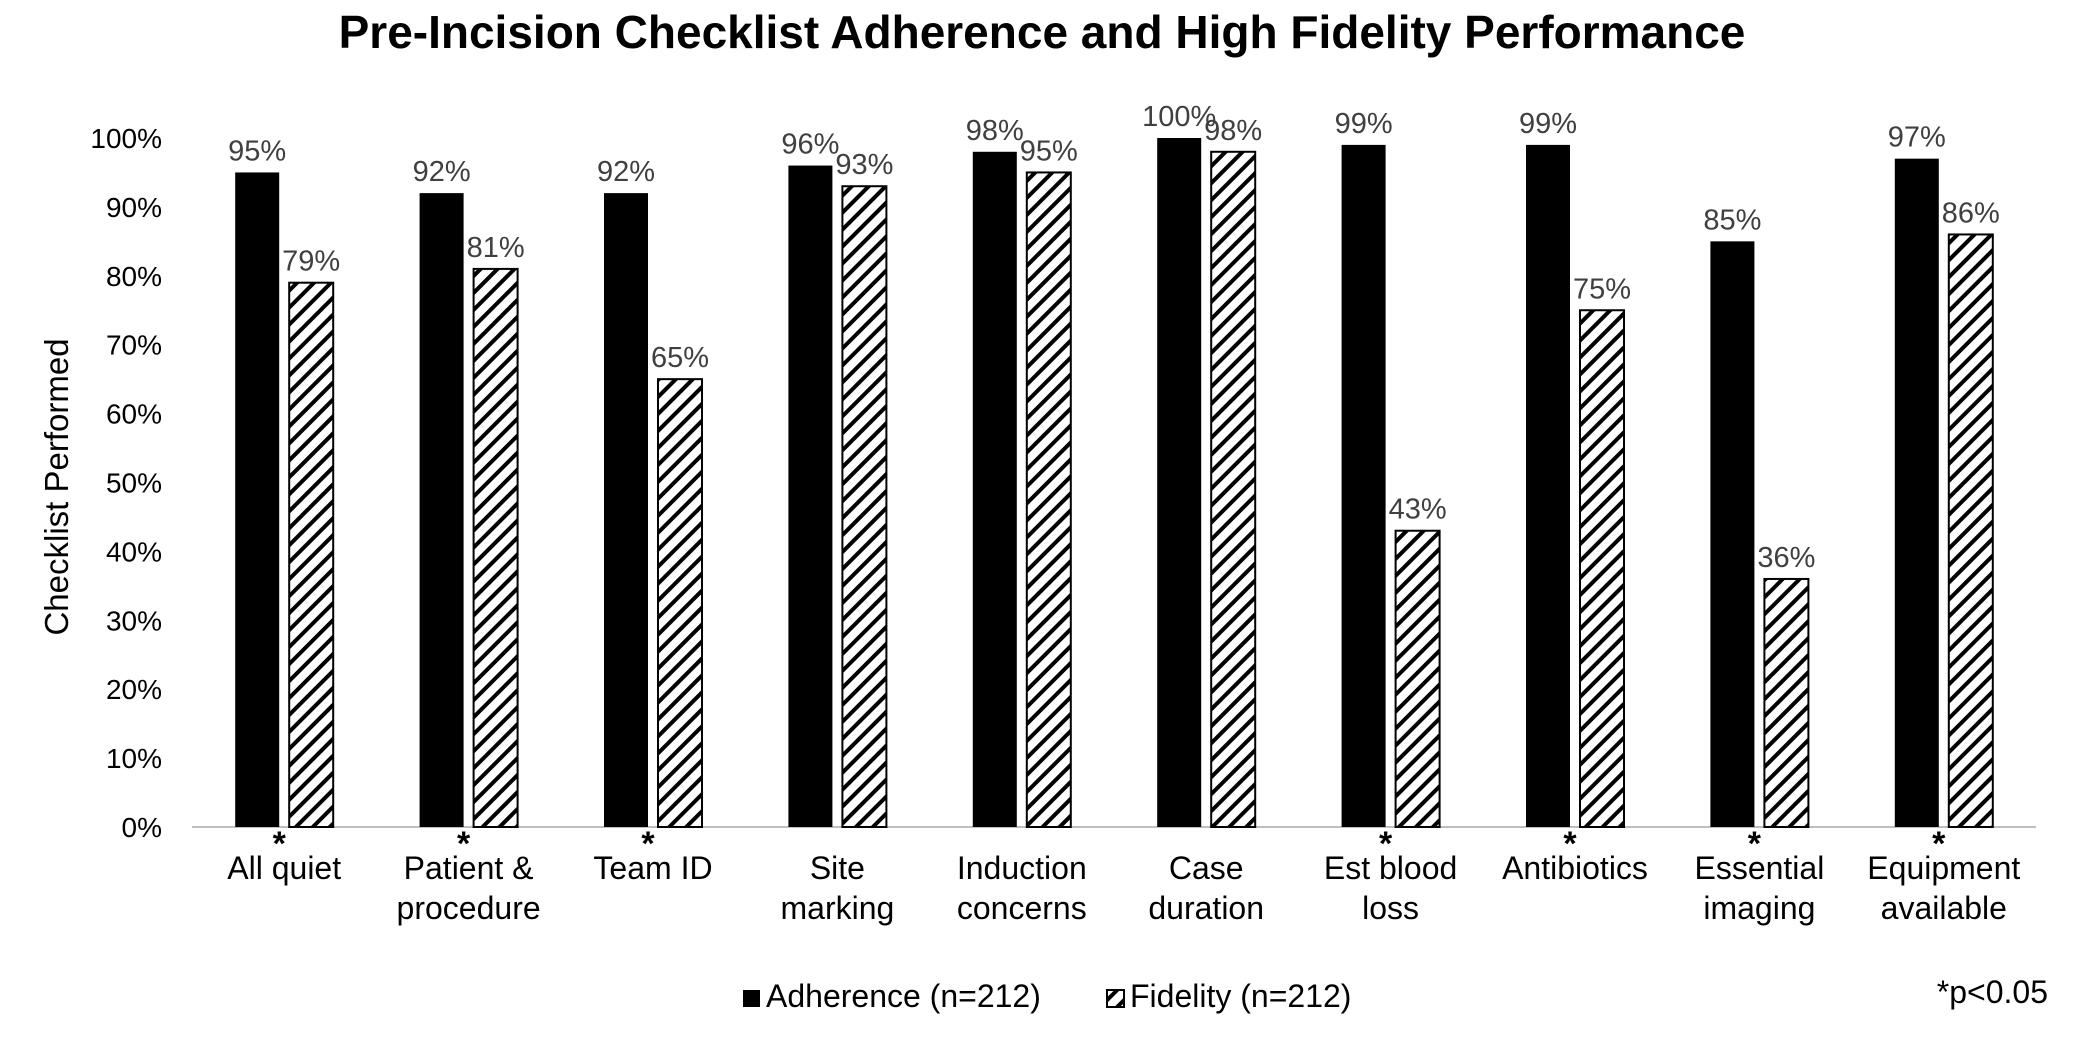 Image resolution: width=2084 pixels, height=1054 pixels. I want to click on y-tick-label: 40%, so click(134, 551).